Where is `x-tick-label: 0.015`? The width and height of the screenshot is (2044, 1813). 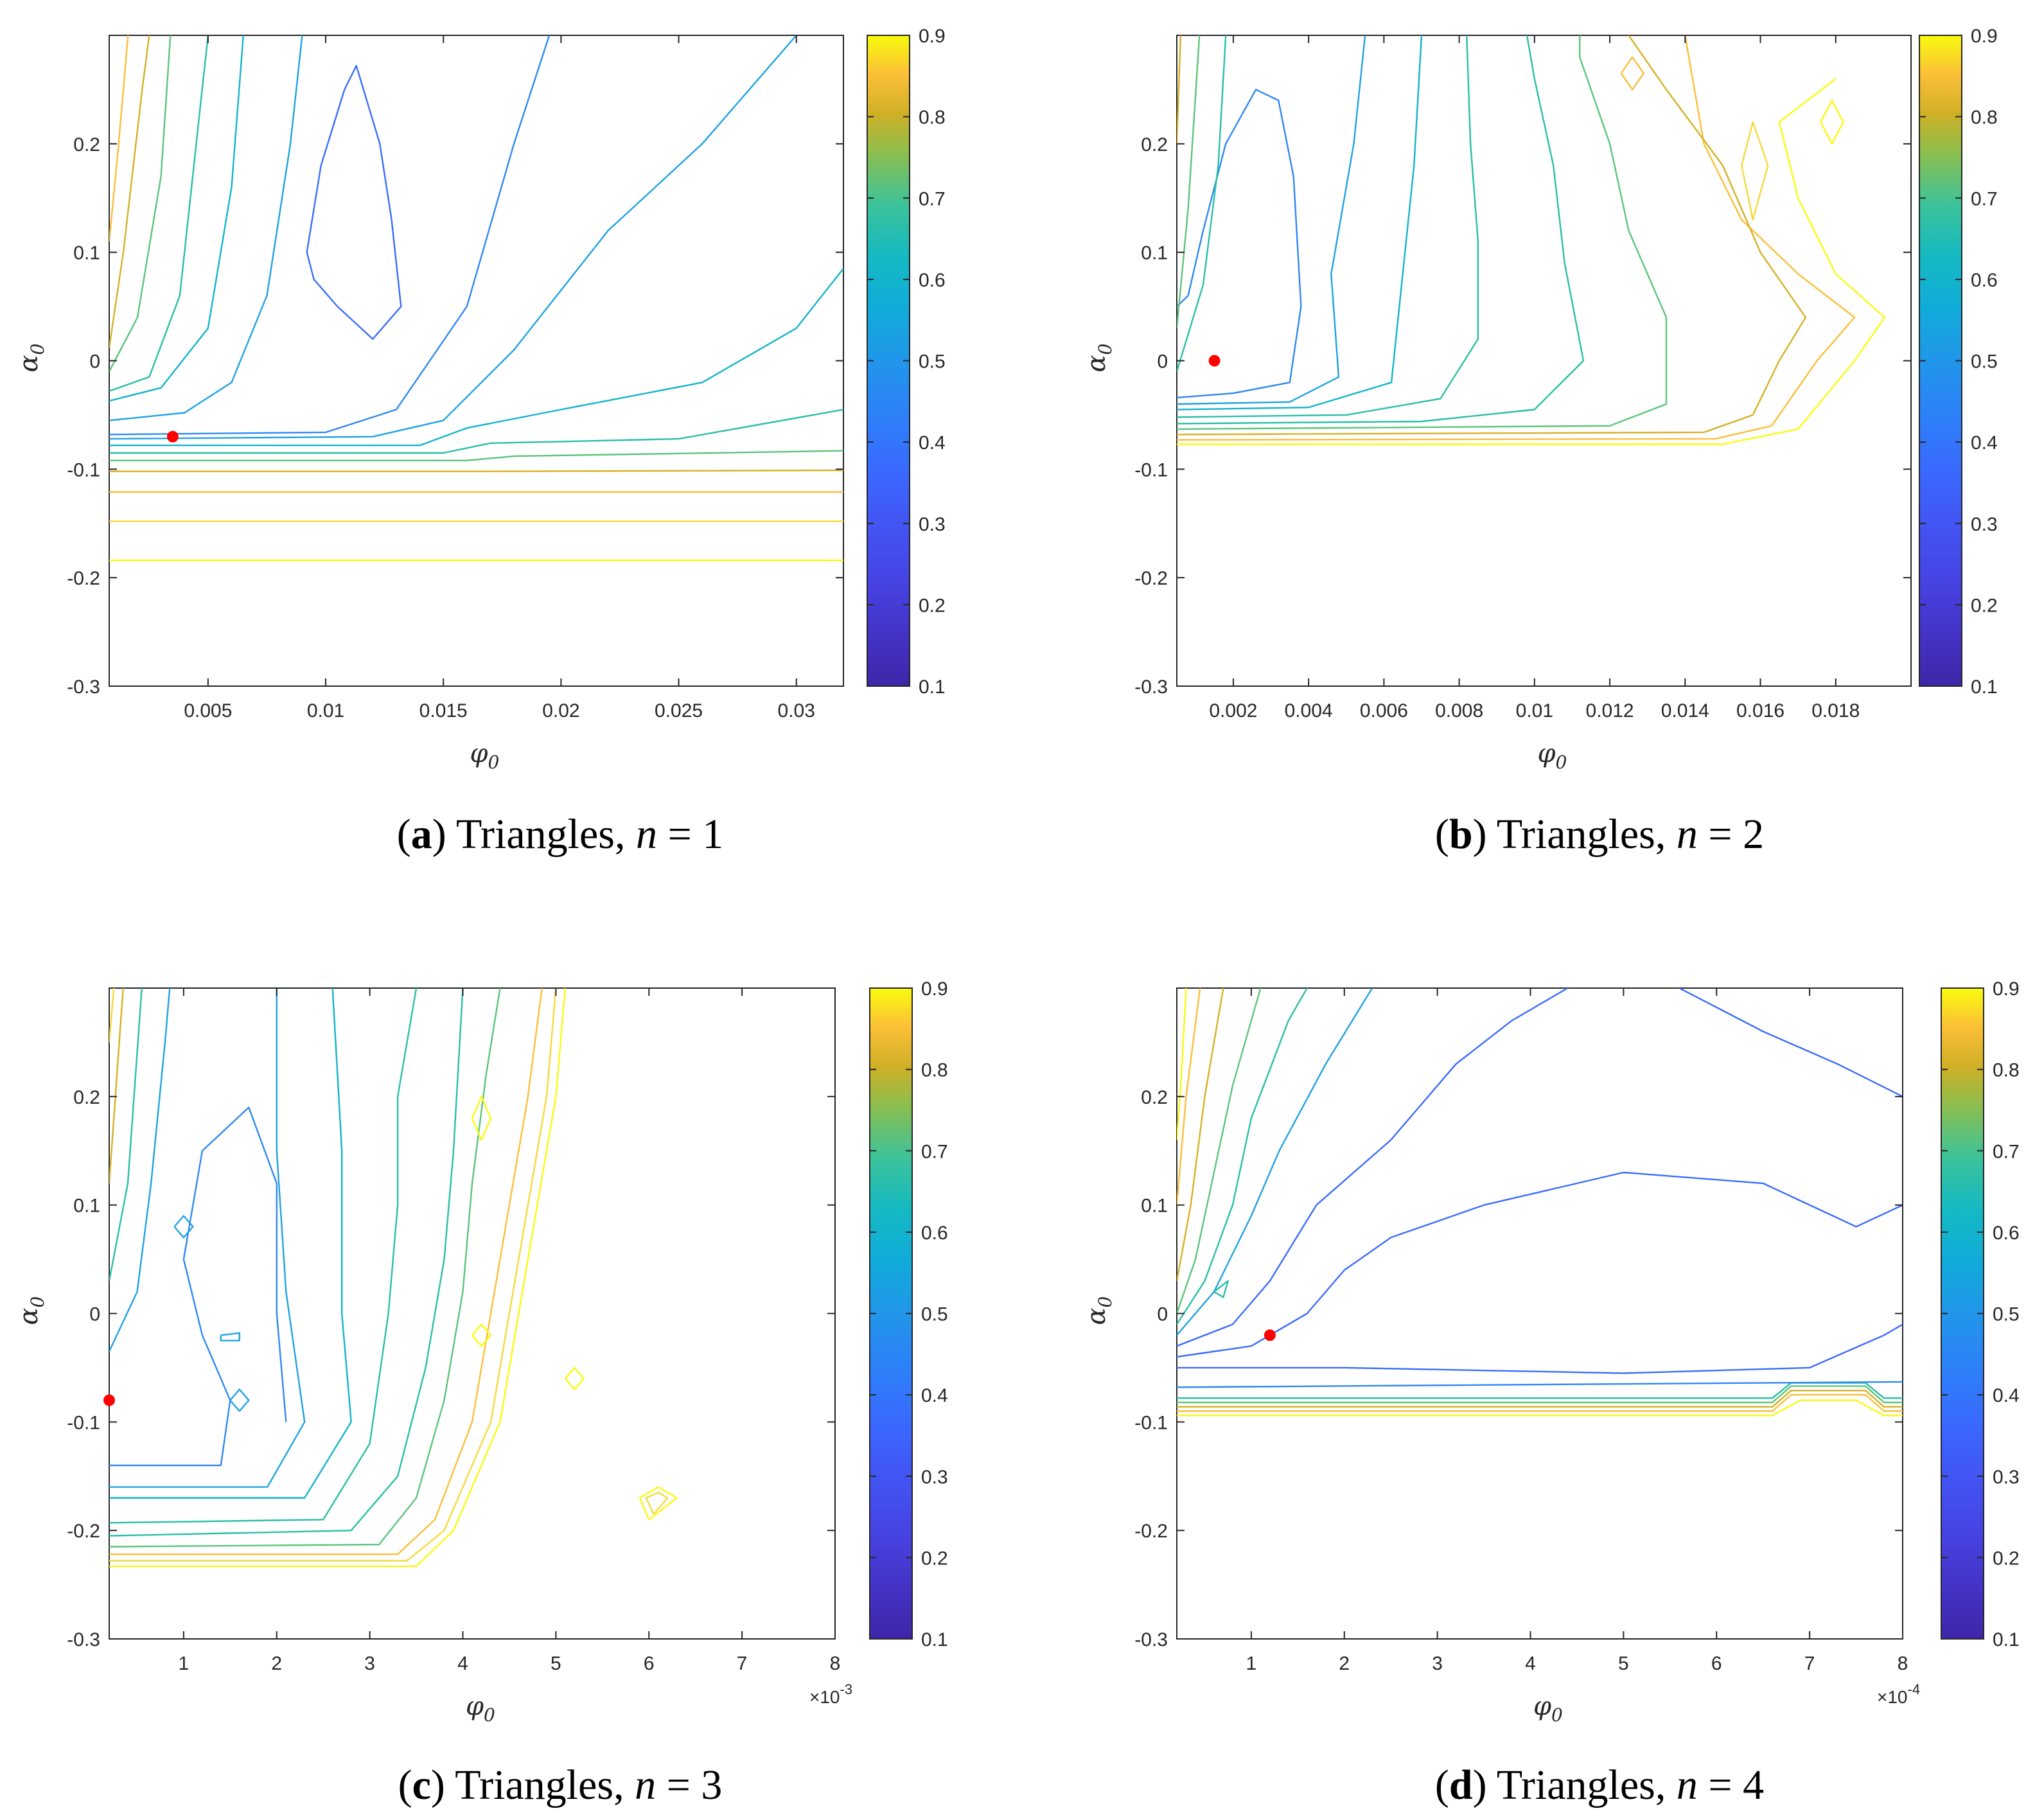
x-tick-label: 0.015 is located at coordinates (443, 711).